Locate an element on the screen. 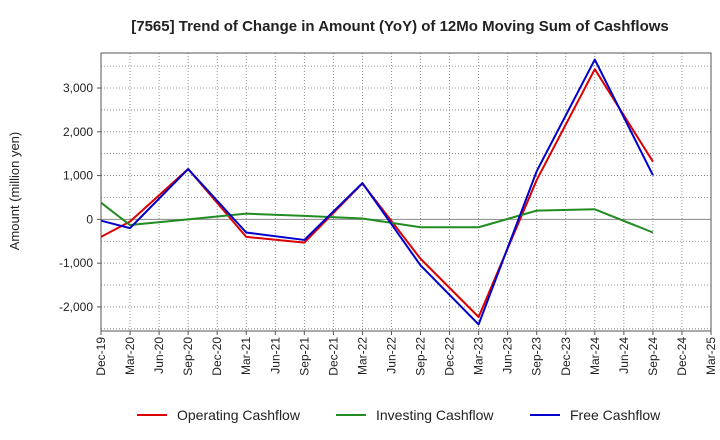 This screenshot has height=440, width=720. x-tick-label: Mar-22 is located at coordinates (362, 356).